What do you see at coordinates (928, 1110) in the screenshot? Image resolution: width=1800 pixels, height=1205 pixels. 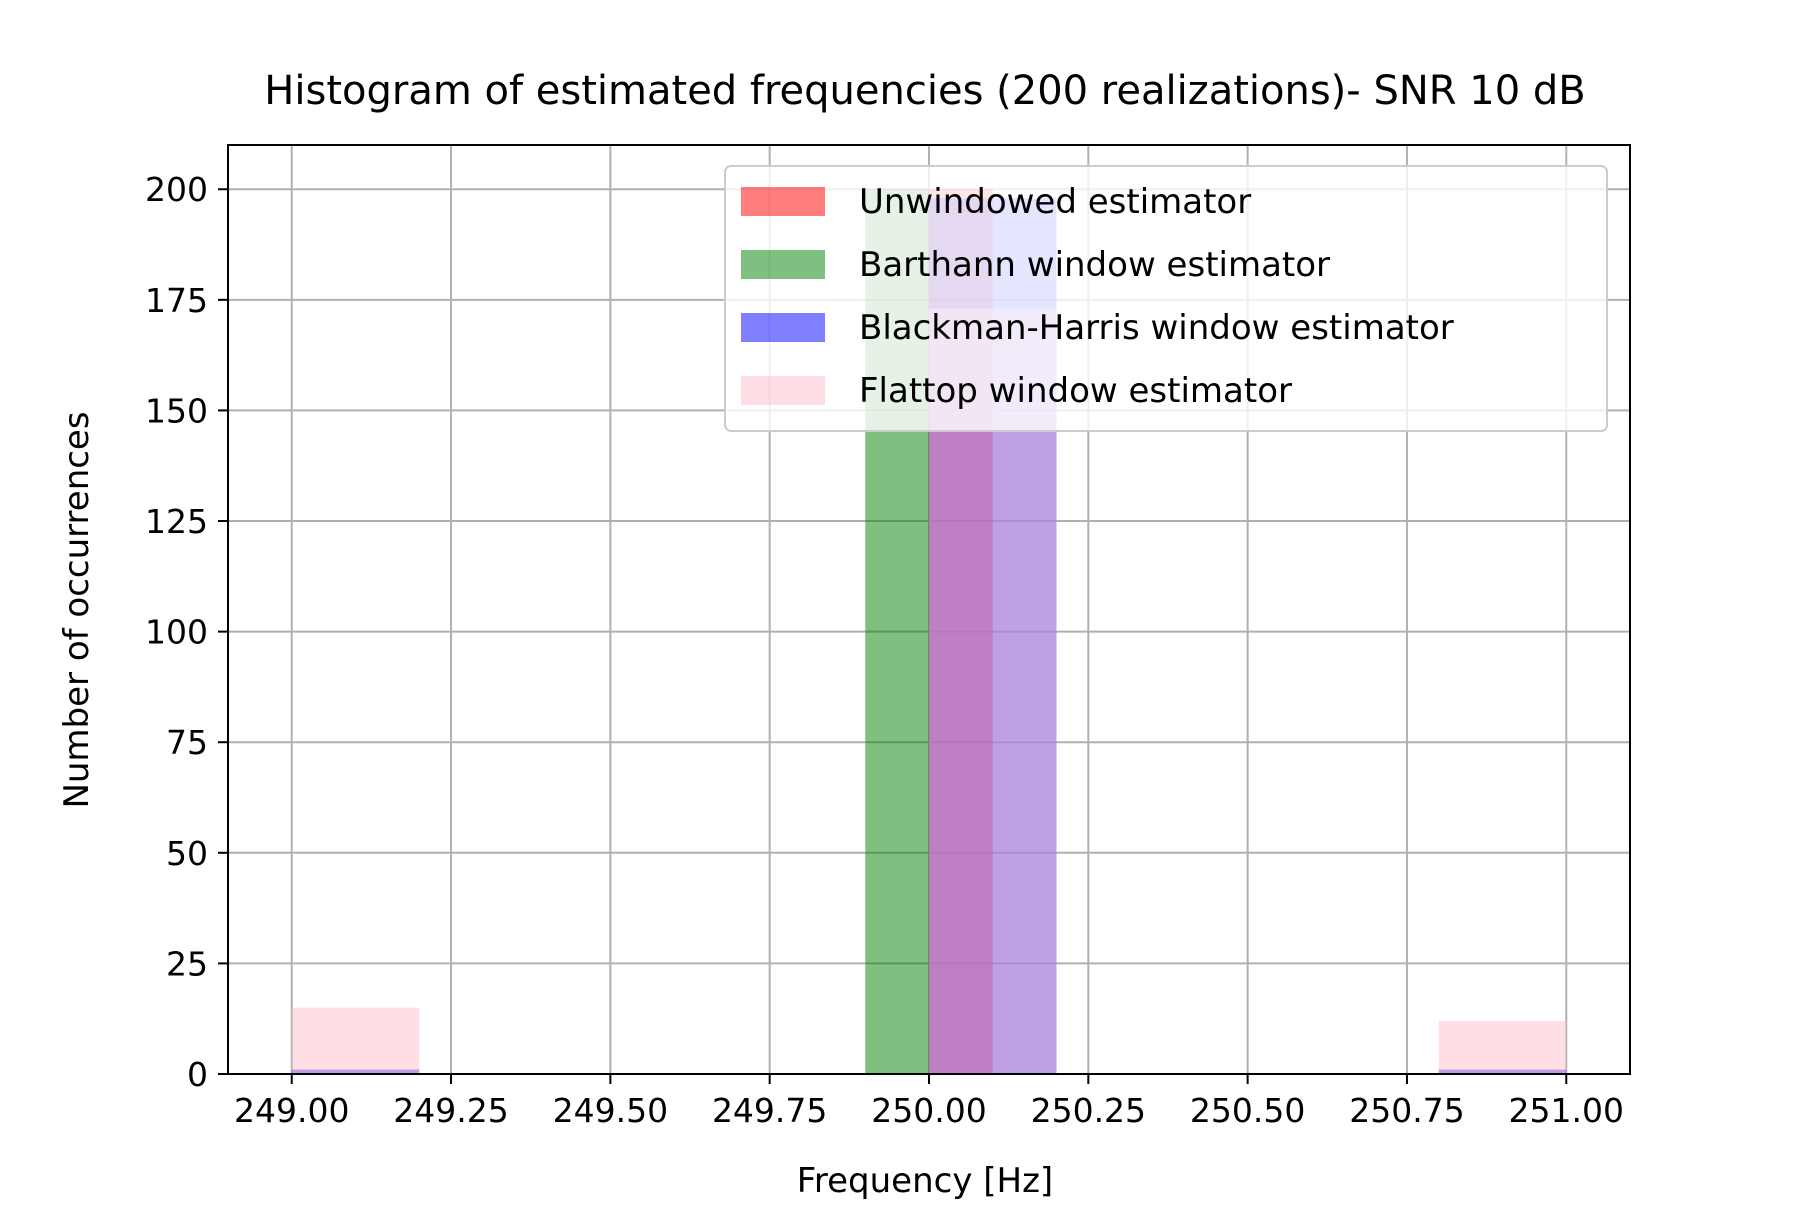 I see `x-tick-label: 250.00` at bounding box center [928, 1110].